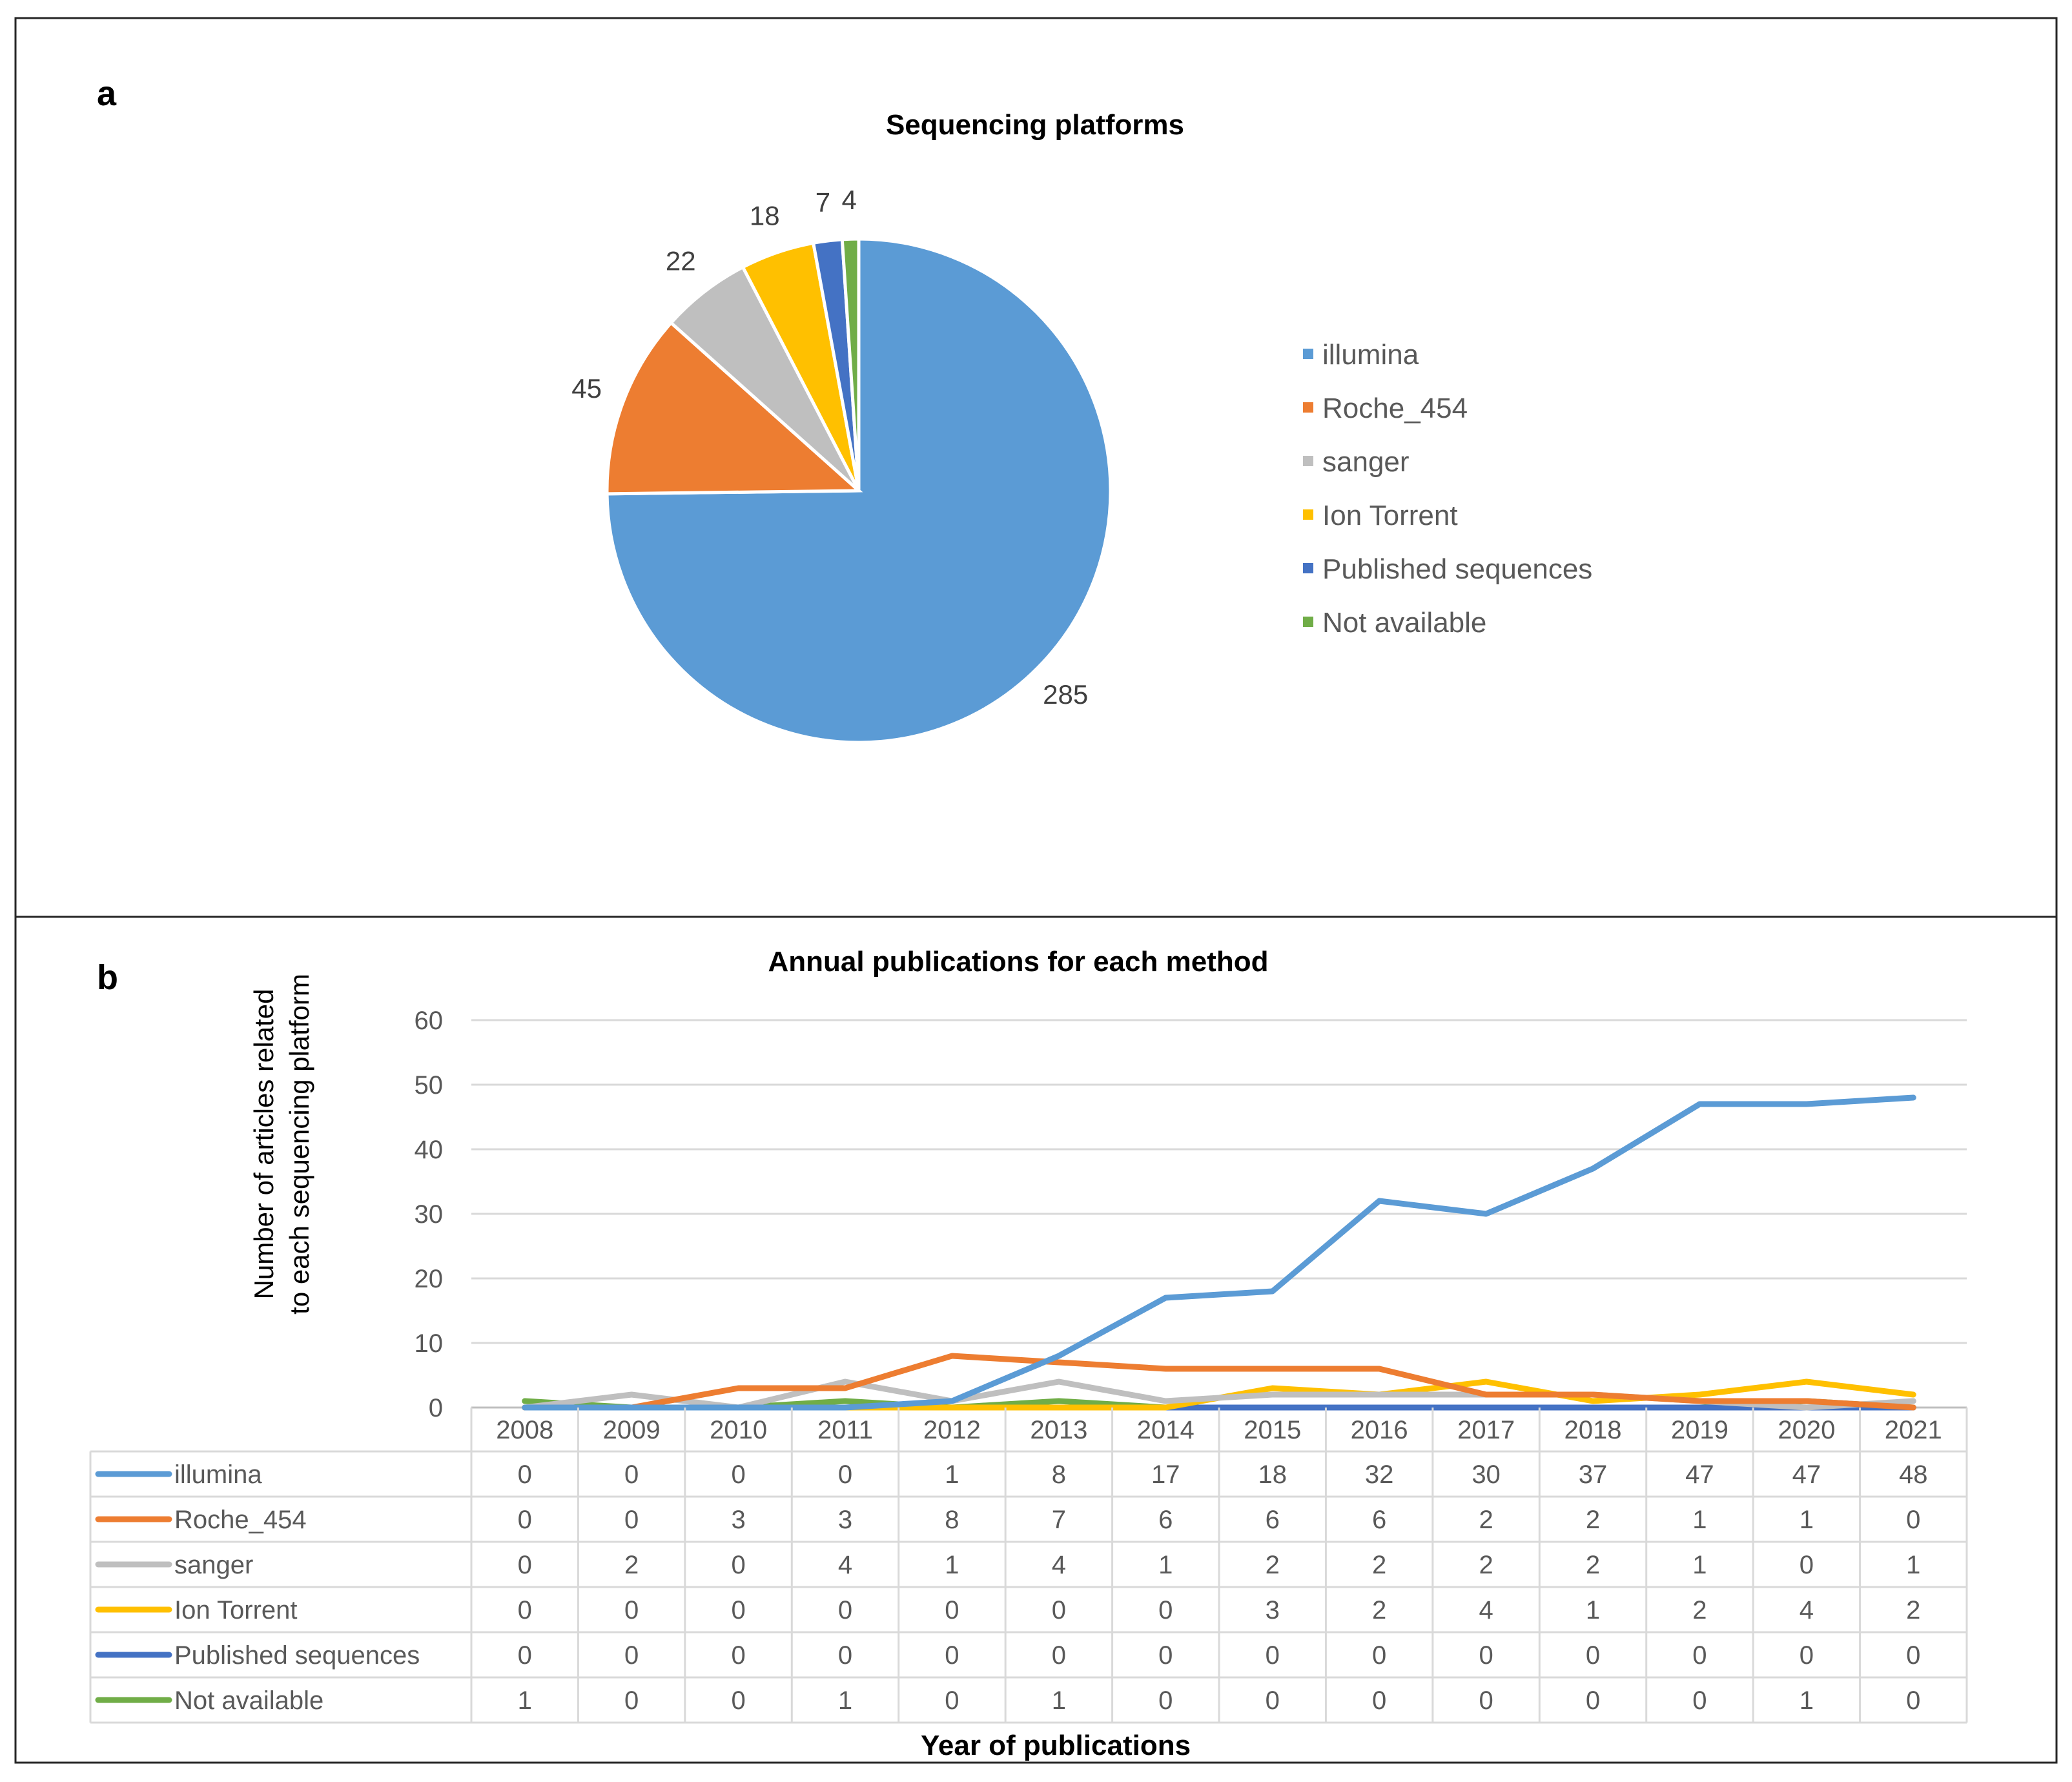 The width and height of the screenshot is (2072, 1782). Describe the element at coordinates (845, 1610) in the screenshot. I see `table-cell-ion-torrent-2011: 0` at that location.